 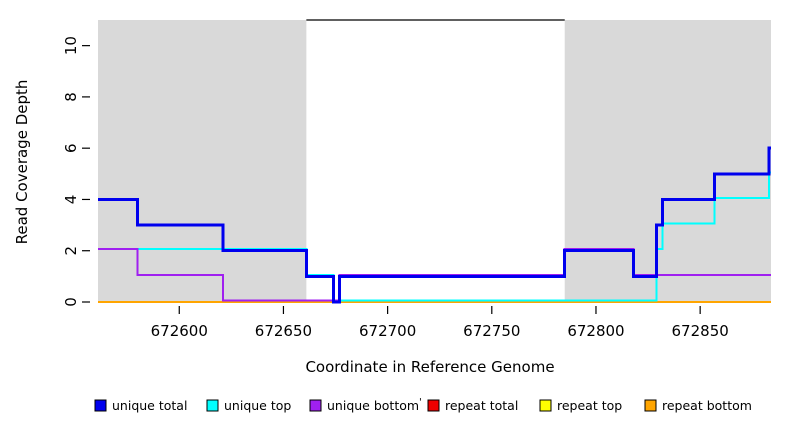 What do you see at coordinates (149, 405) in the screenshot?
I see `legend-label-unique-total: unique total` at bounding box center [149, 405].